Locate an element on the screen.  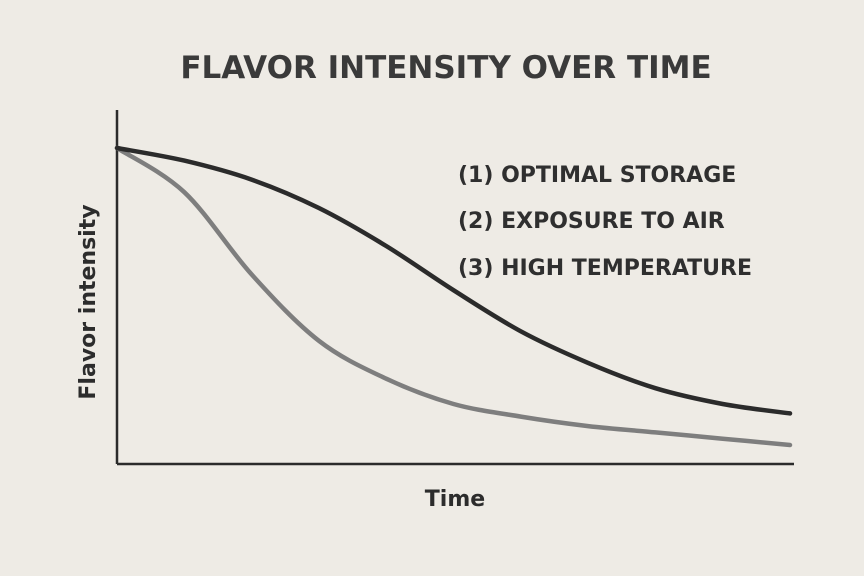
legend-entry-3: (3) HIGH TEMPERATURE is located at coordinates (605, 268).